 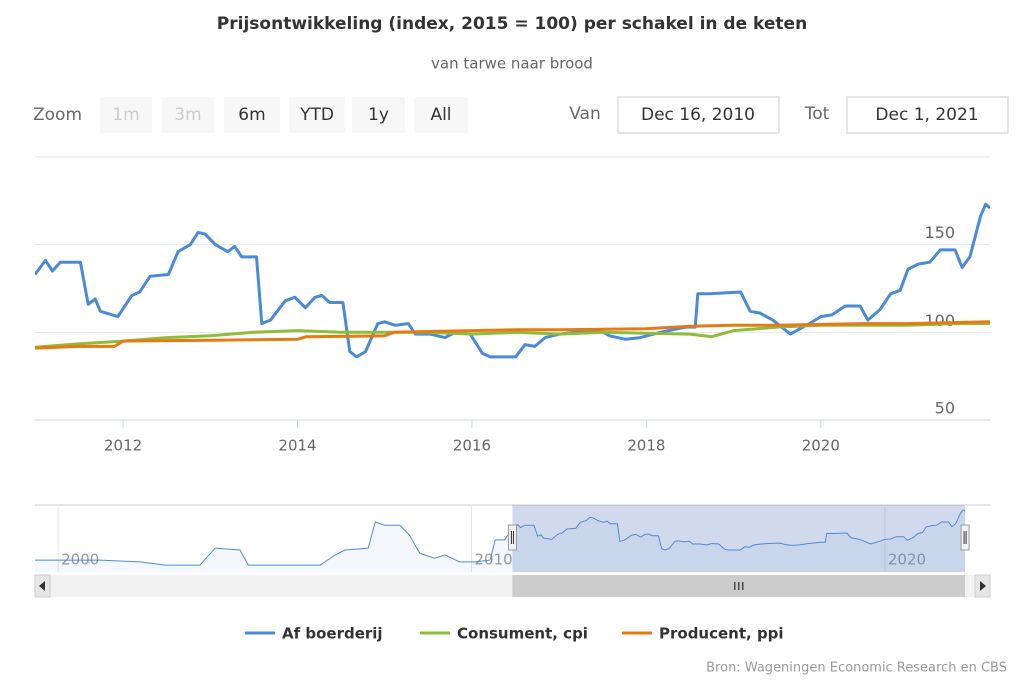 What do you see at coordinates (472, 446) in the screenshot?
I see `x-tick-label: 2016` at bounding box center [472, 446].